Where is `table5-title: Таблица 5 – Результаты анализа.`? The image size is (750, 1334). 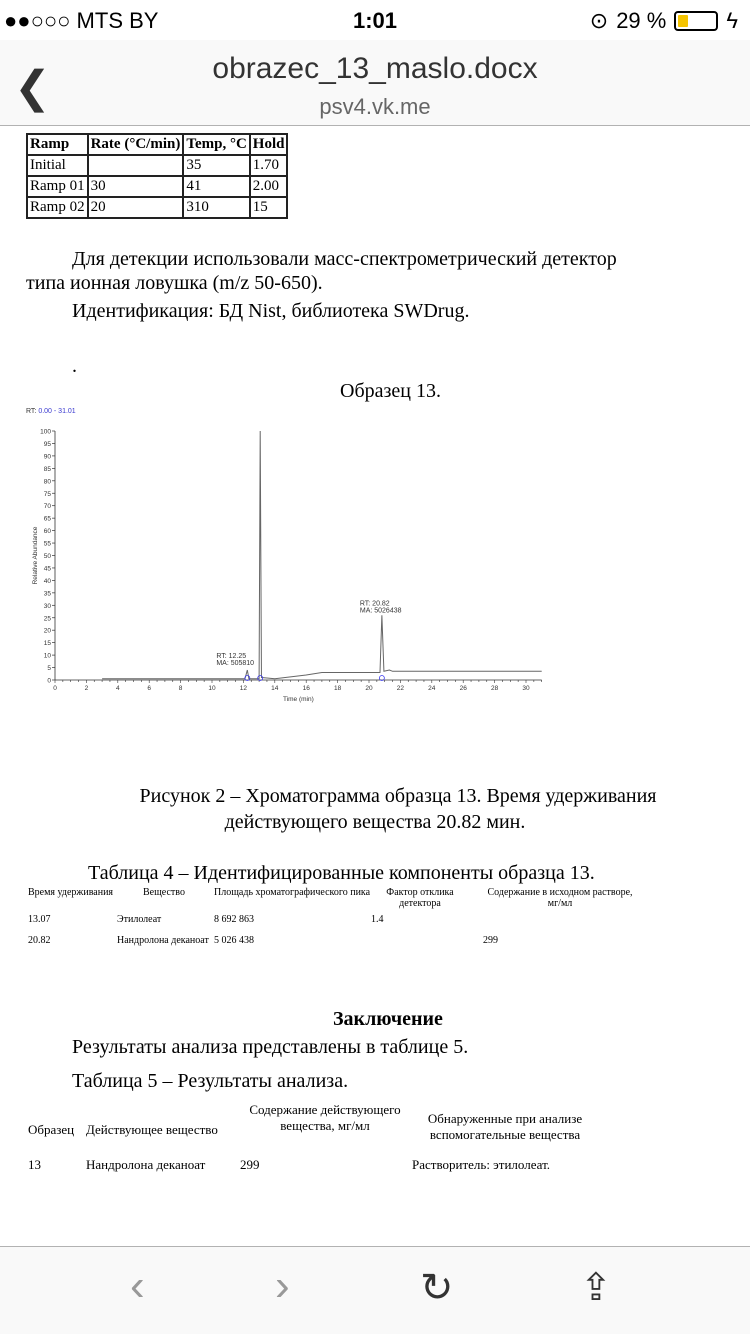
table5-title: Таблица 5 – Результаты анализа. is located at coordinates (210, 1081).